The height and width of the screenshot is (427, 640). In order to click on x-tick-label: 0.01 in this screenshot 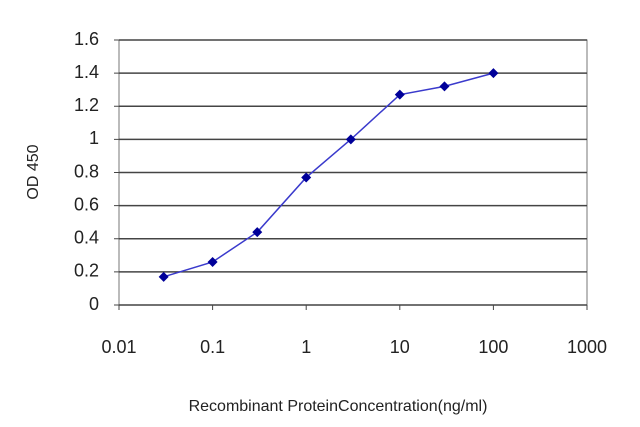, I will do `click(118, 347)`.